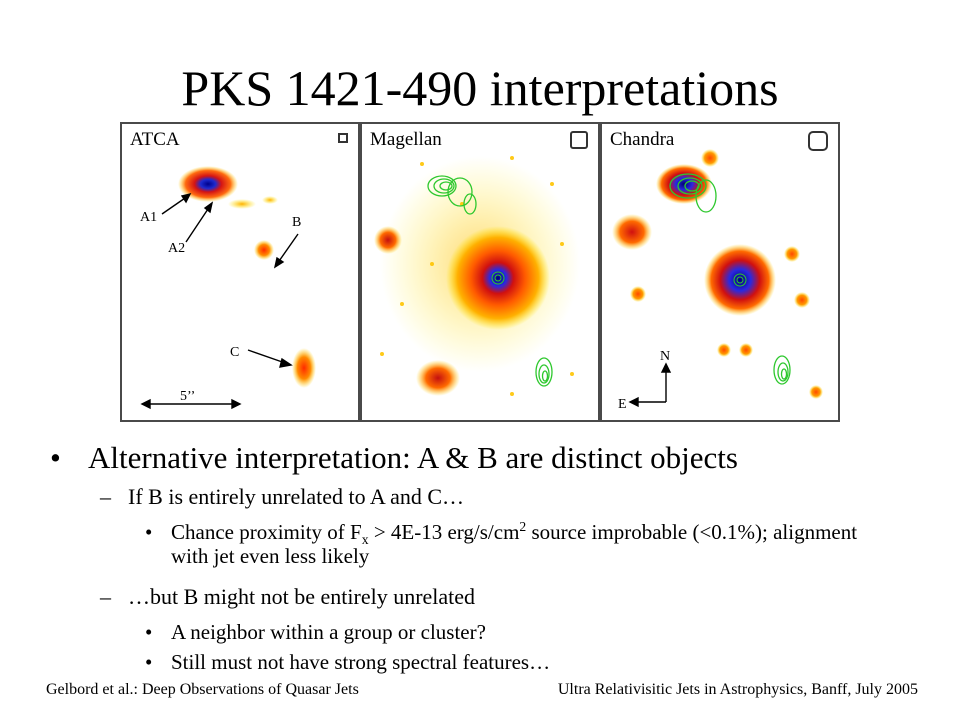 The height and width of the screenshot is (720, 960). I want to click on chandra-panel: N E Chandra, so click(720, 272).